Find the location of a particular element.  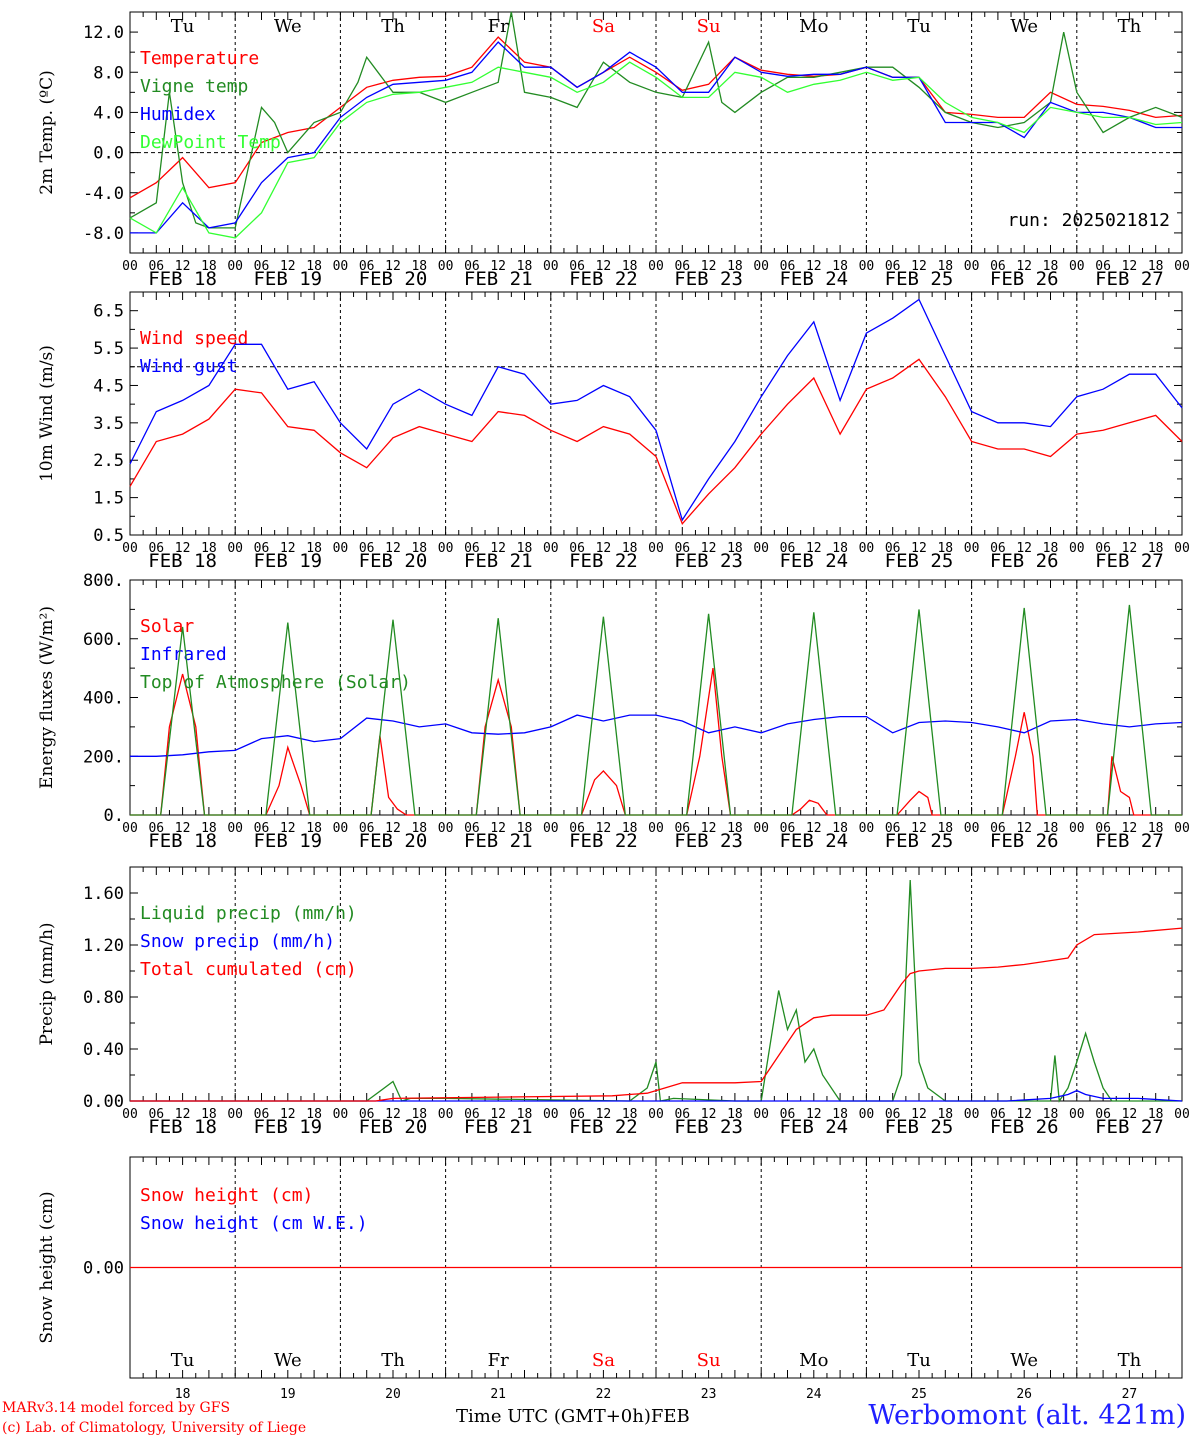

day-name-bottom: Th is located at coordinates (393, 1360).